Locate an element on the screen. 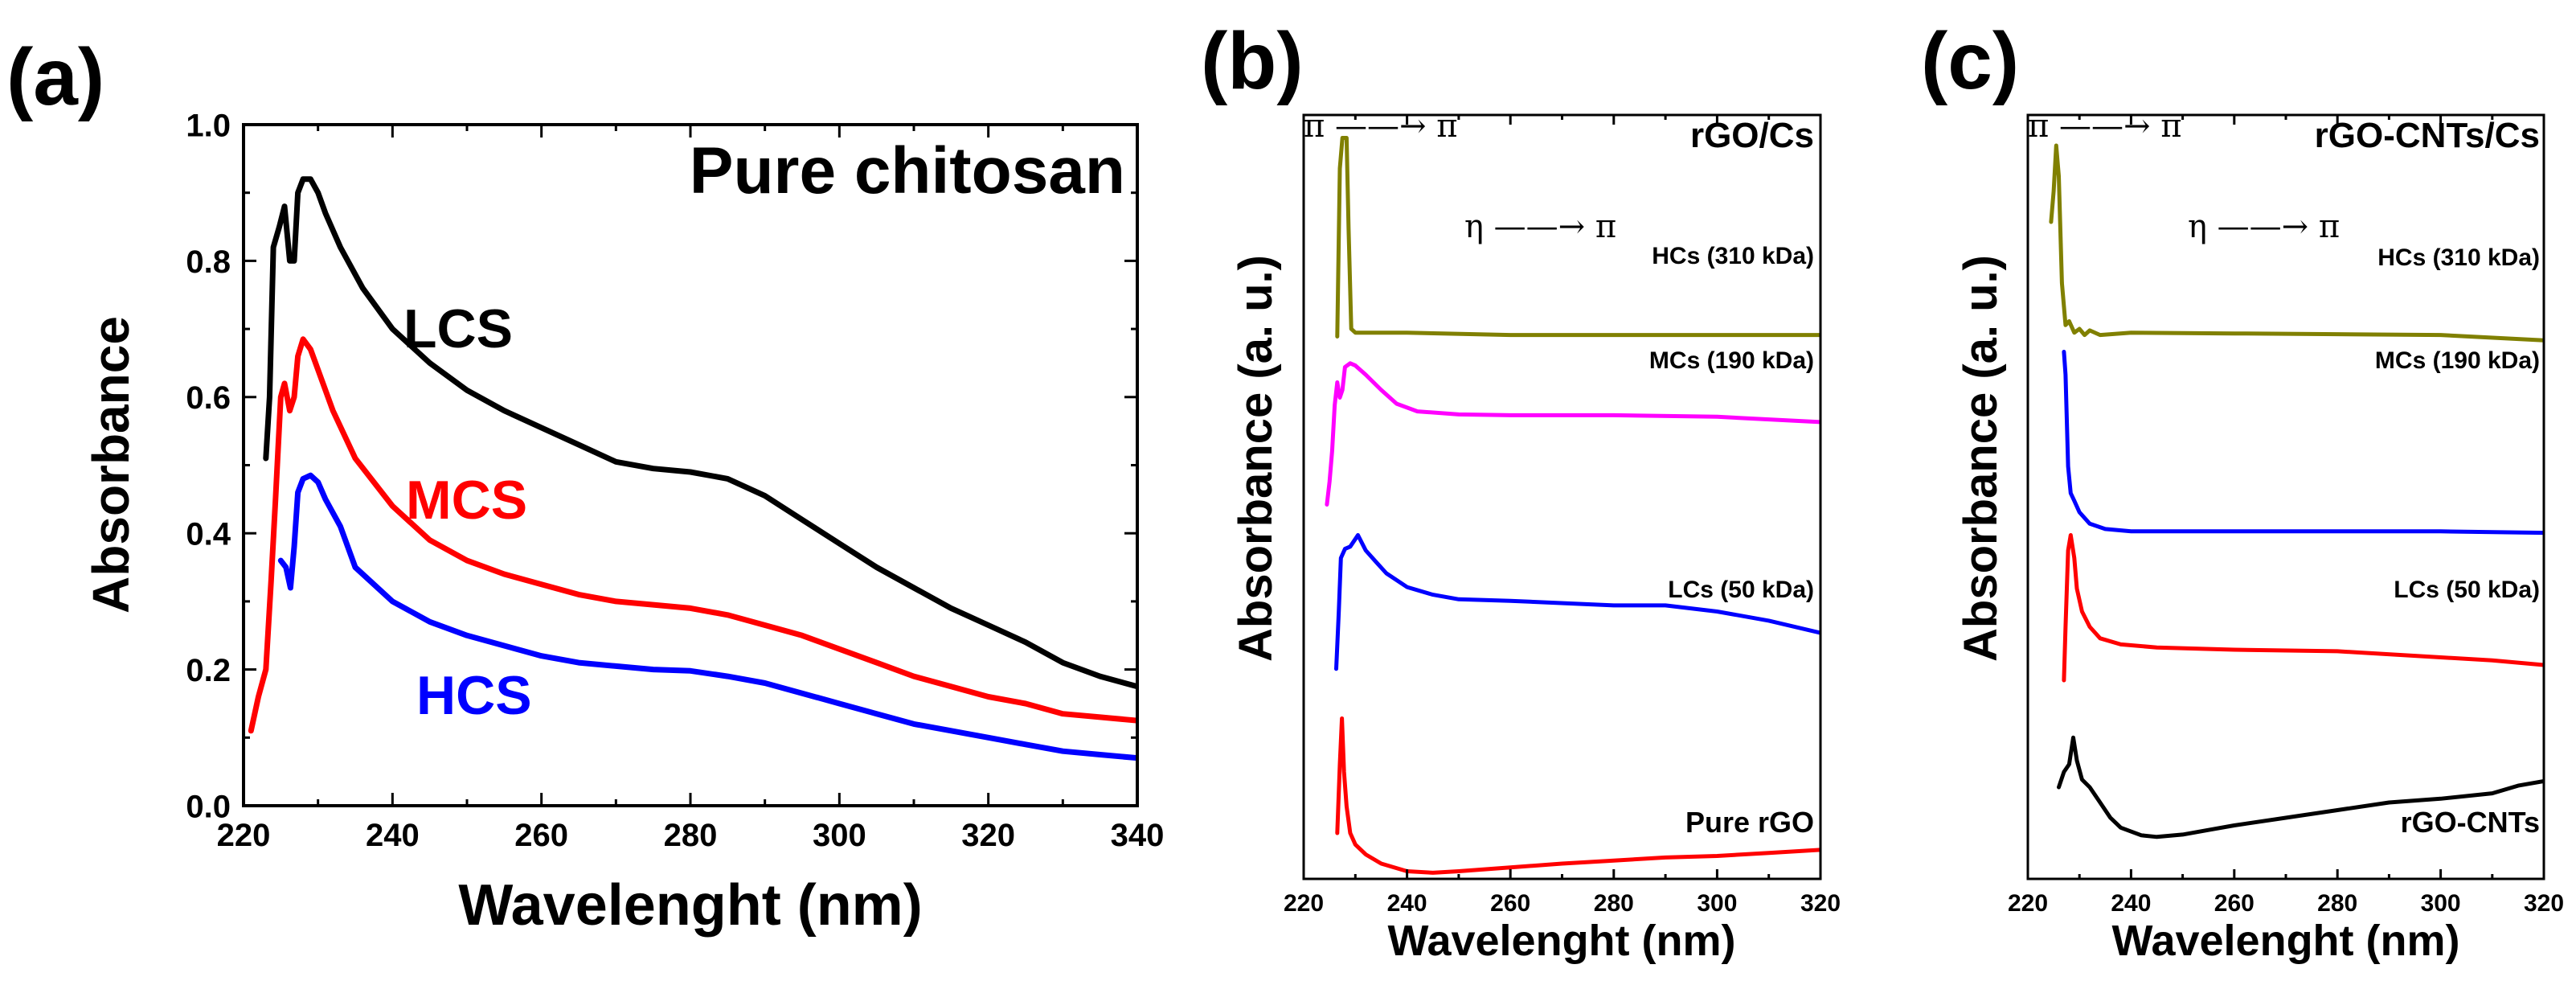 This screenshot has width=2576, height=981. panel-a-x-tick-label: 280 is located at coordinates (691, 835).